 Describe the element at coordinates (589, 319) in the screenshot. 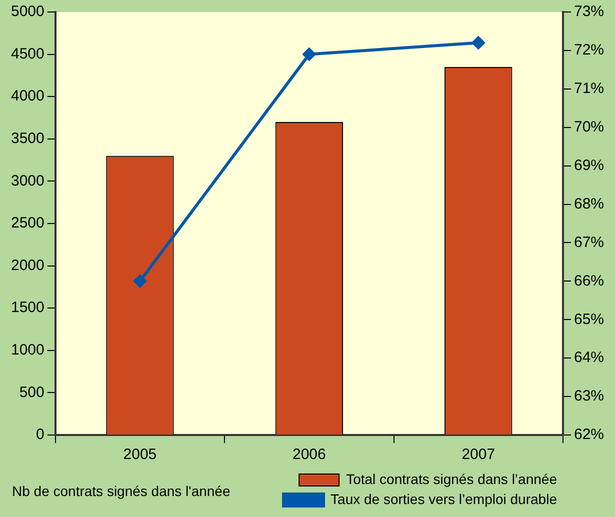

I see `y2-tick-label: 65%` at that location.